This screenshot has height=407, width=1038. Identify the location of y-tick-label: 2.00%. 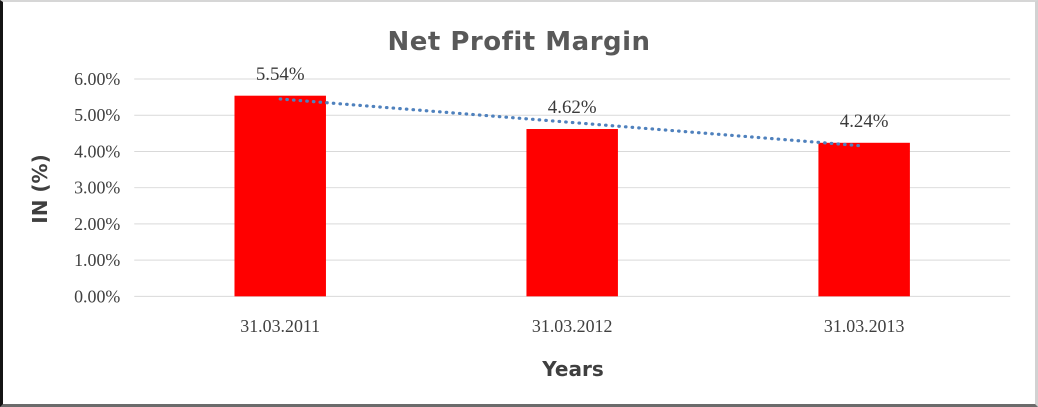
(97, 224).